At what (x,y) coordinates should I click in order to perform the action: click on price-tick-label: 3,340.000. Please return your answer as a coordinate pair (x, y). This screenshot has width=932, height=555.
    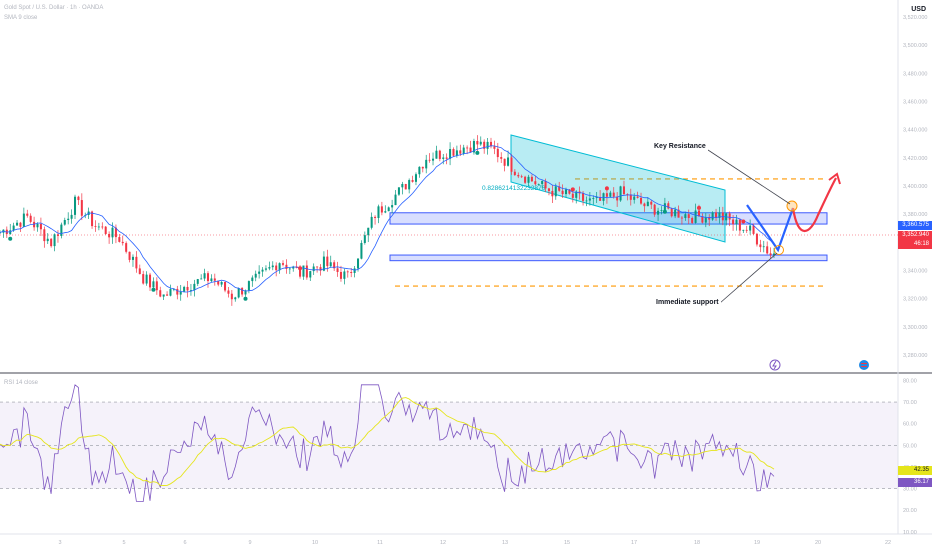
    Looking at the image, I should click on (915, 272).